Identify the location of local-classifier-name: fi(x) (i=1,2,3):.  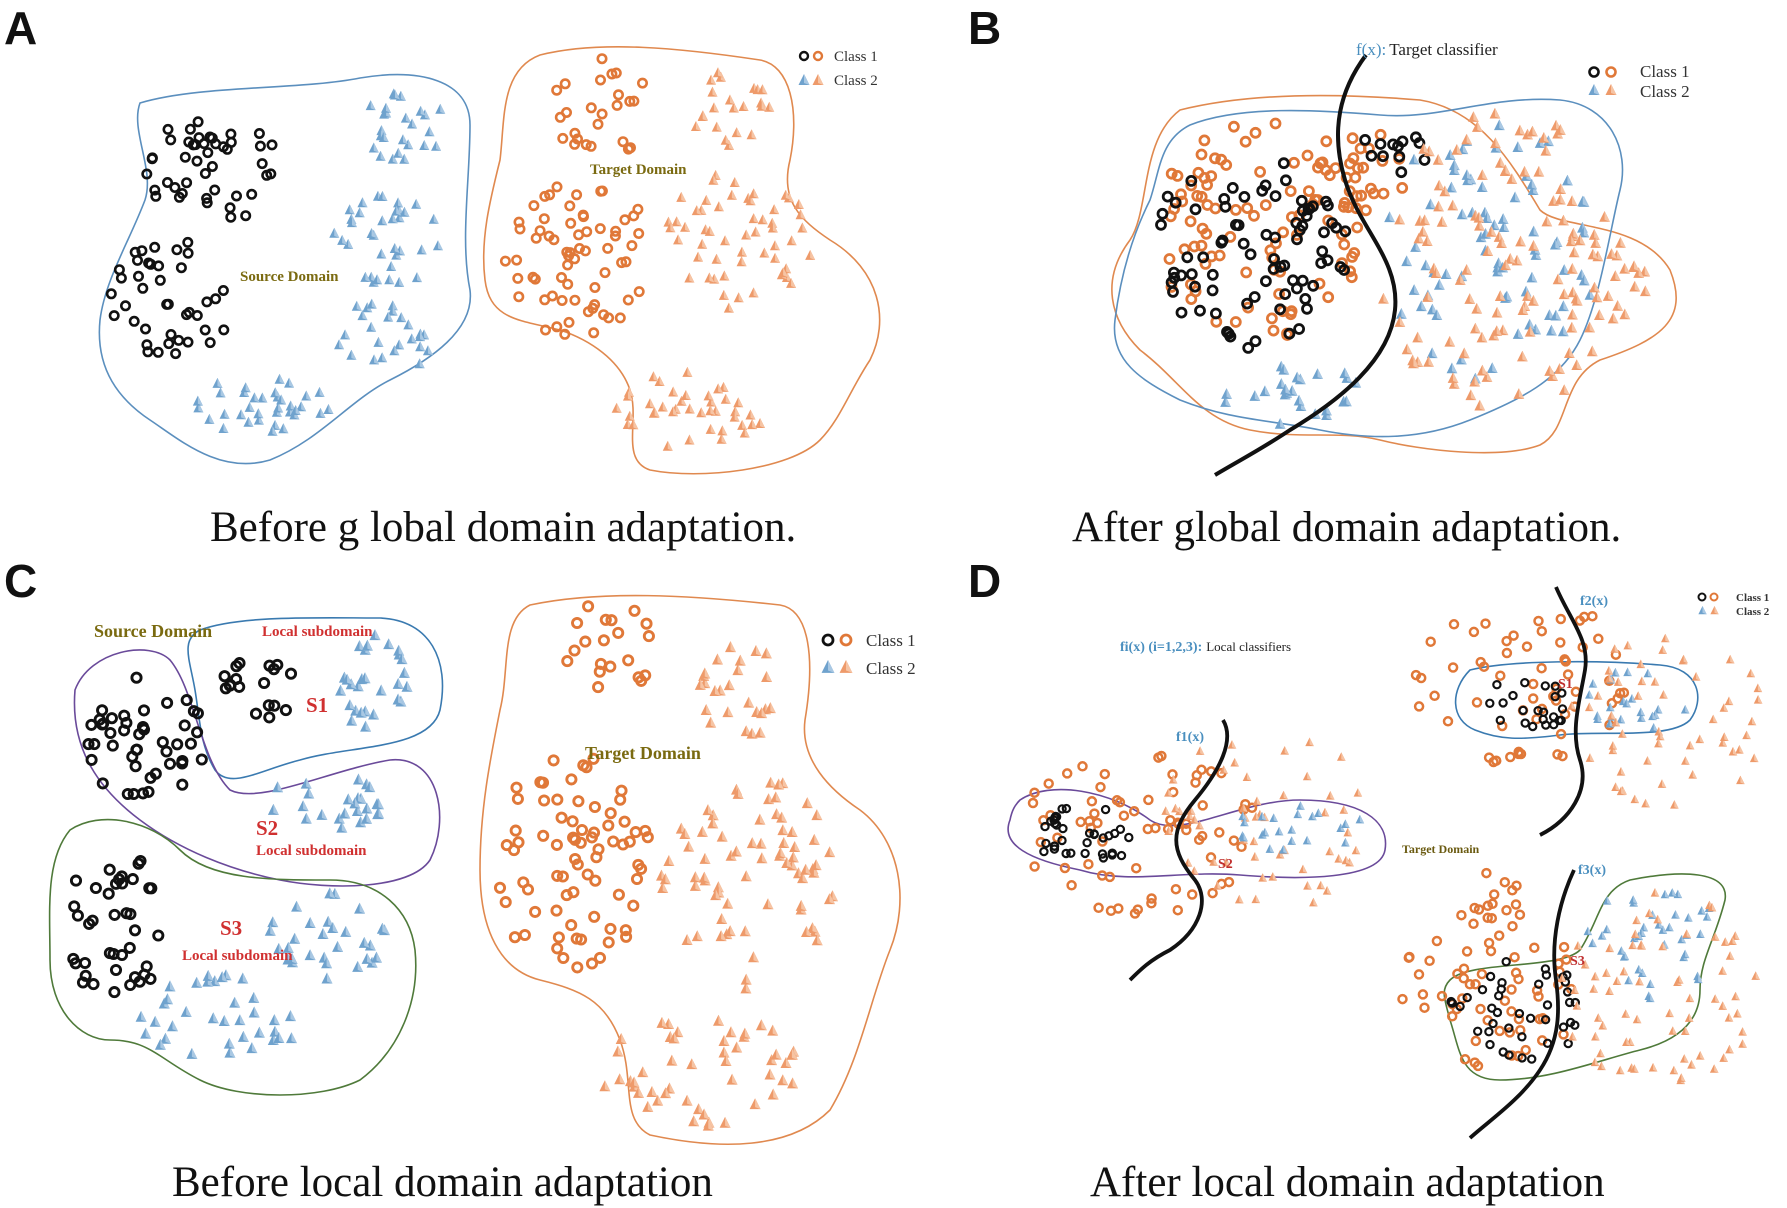
(1161, 647).